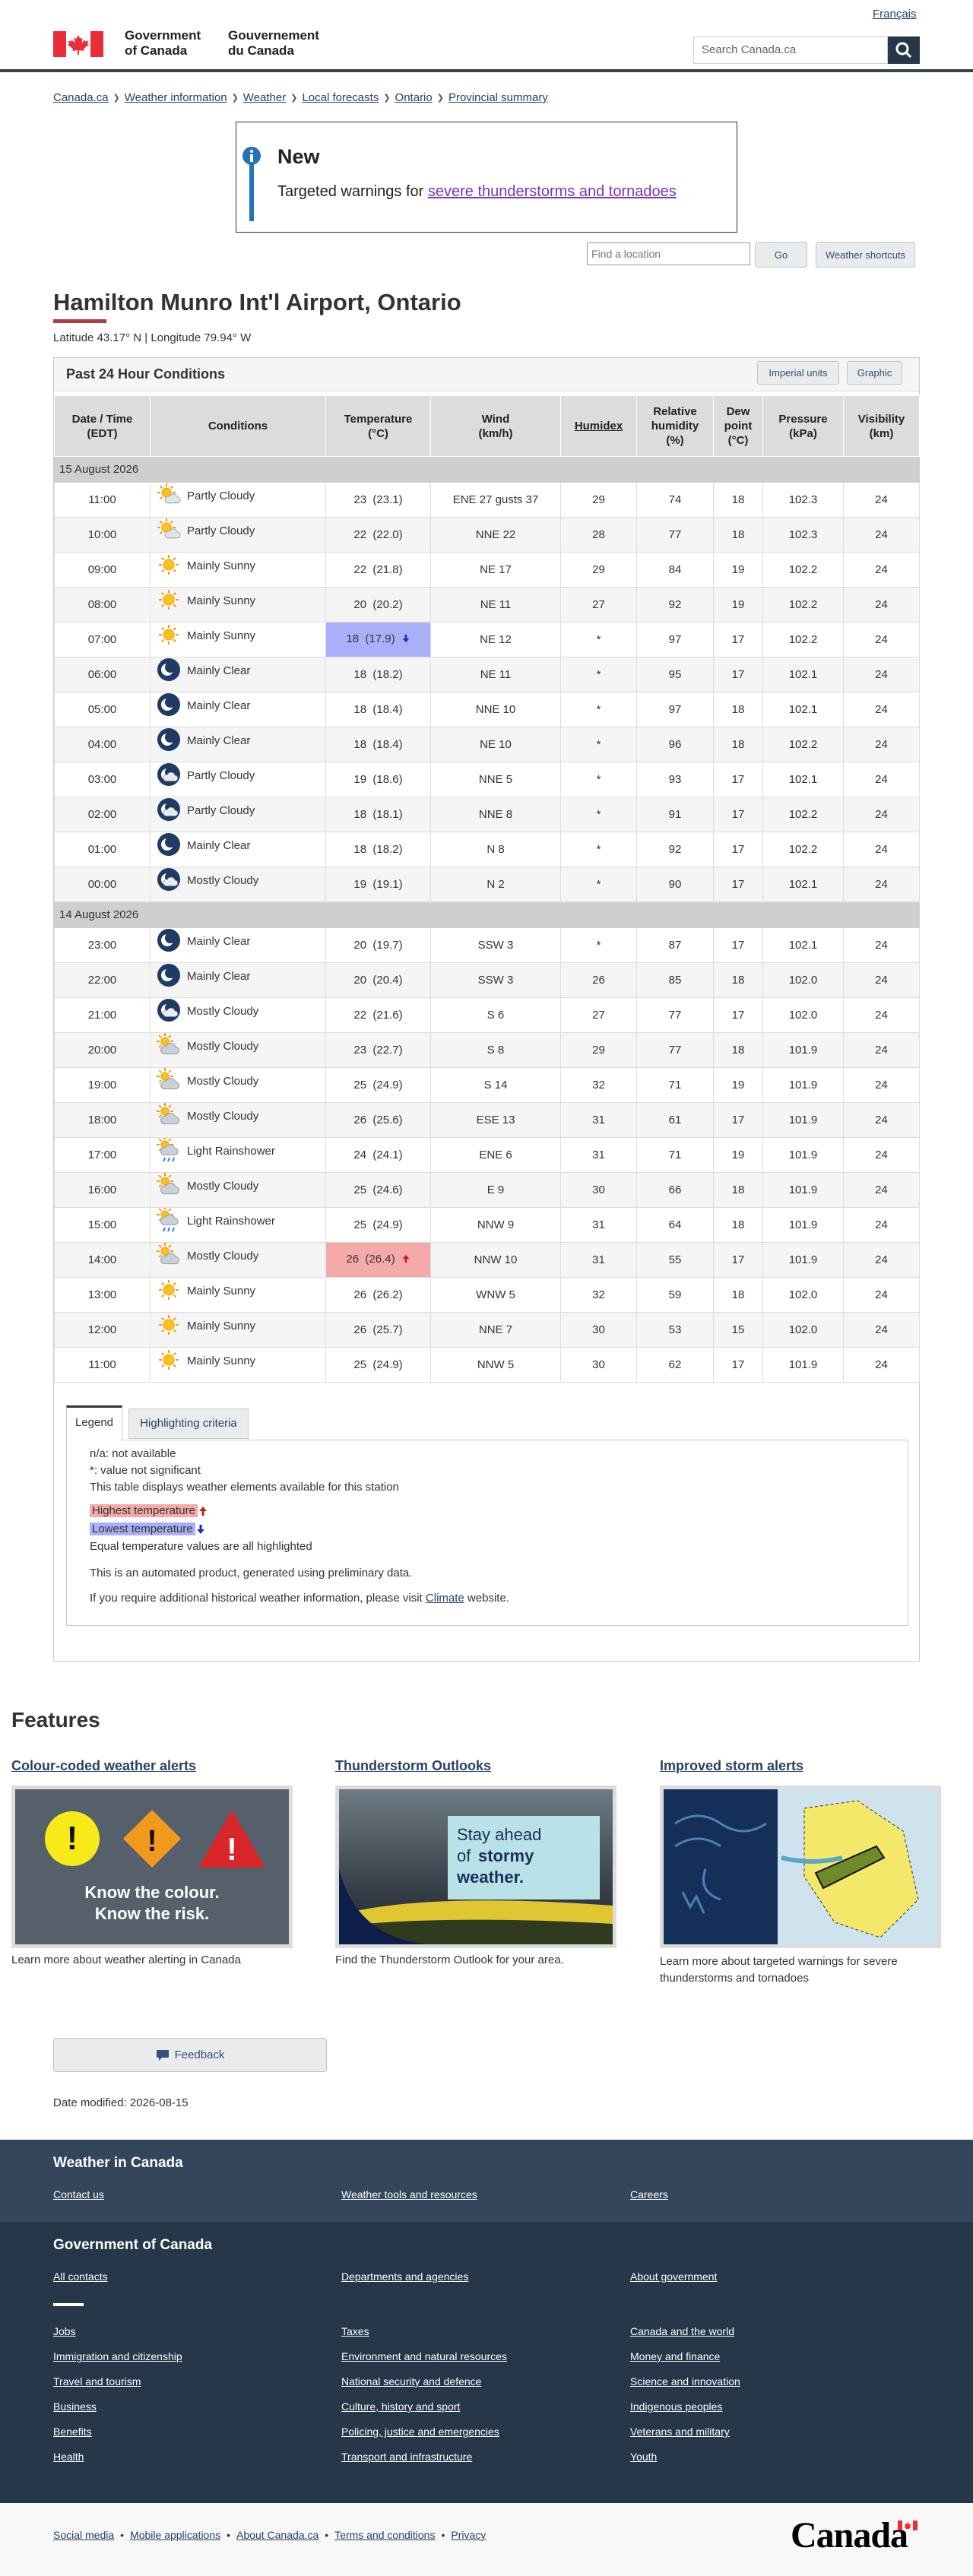  What do you see at coordinates (251, 184) in the screenshot?
I see `alert-icon` at bounding box center [251, 184].